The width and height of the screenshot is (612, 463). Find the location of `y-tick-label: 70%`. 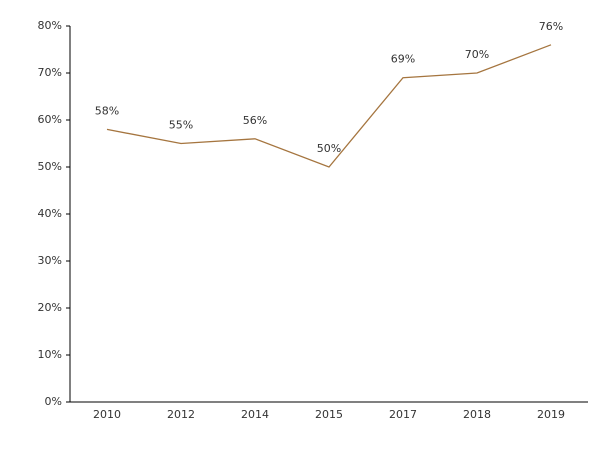

y-tick-label: 70% is located at coordinates (50, 72).